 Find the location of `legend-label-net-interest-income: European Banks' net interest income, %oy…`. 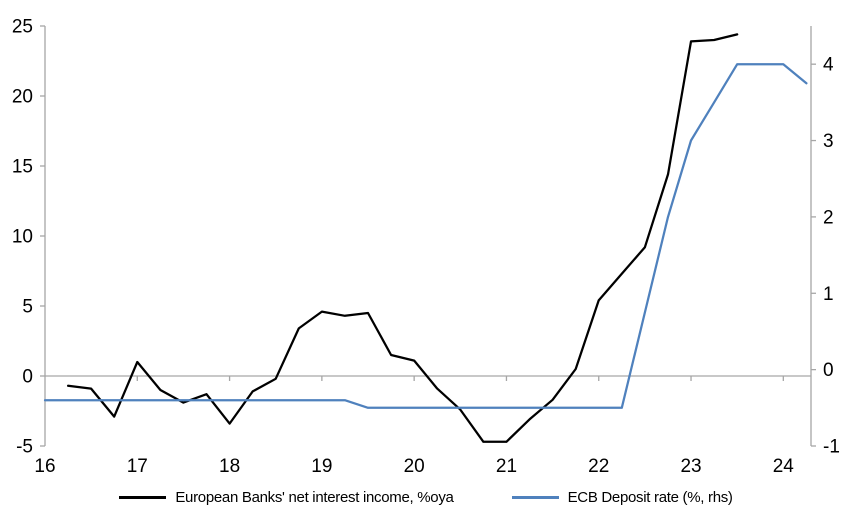

legend-label-net-interest-income: European Banks' net interest income, %oy… is located at coordinates (314, 497).